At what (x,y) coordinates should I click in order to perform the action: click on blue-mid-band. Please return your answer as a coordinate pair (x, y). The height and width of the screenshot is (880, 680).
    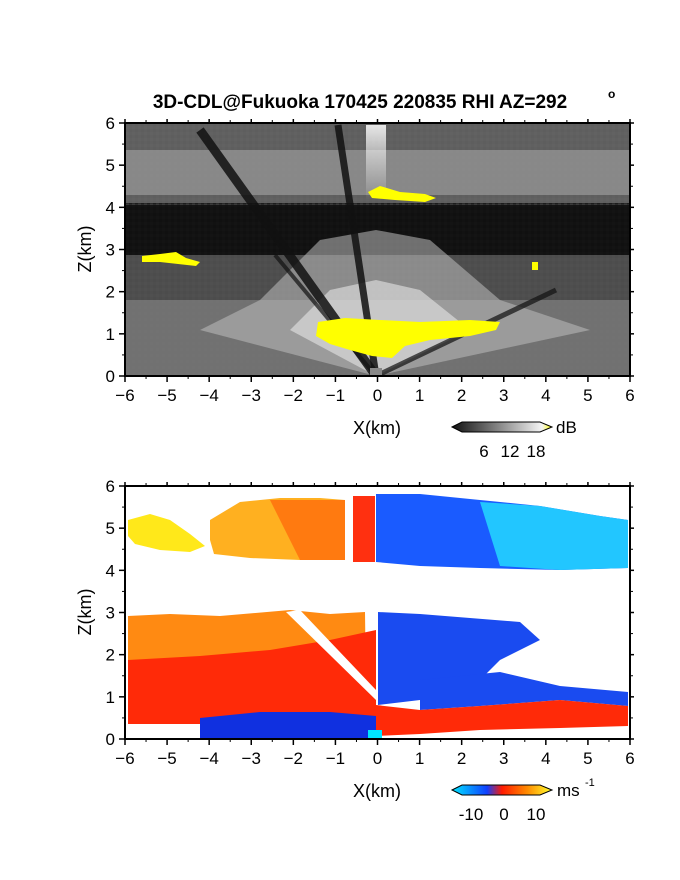
    Looking at the image, I should click on (459, 658).